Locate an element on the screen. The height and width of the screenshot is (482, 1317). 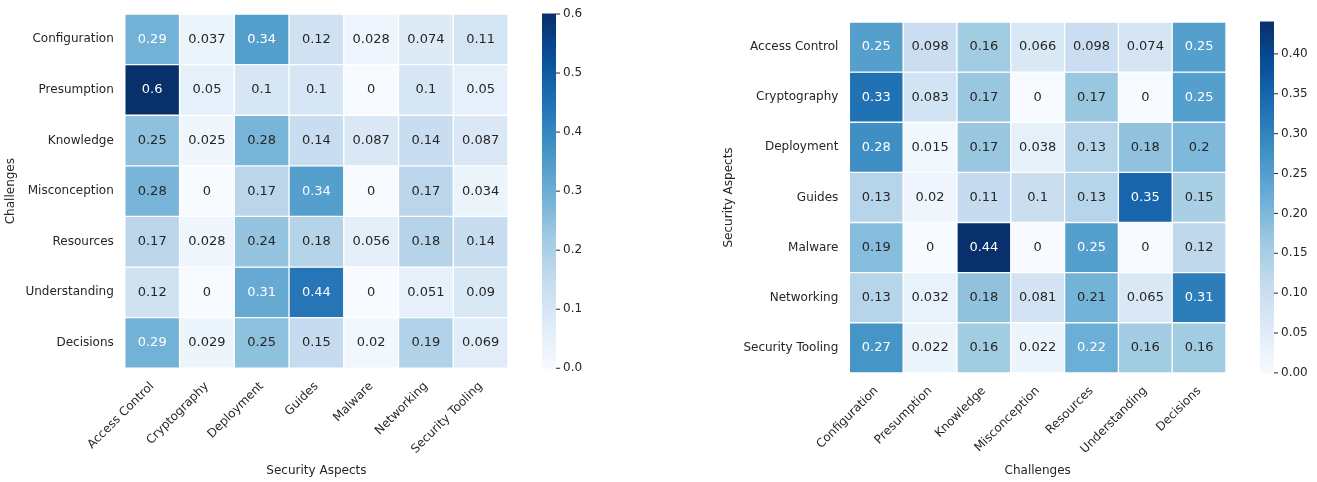
y-tick-label: Misconception is located at coordinates (70, 190).